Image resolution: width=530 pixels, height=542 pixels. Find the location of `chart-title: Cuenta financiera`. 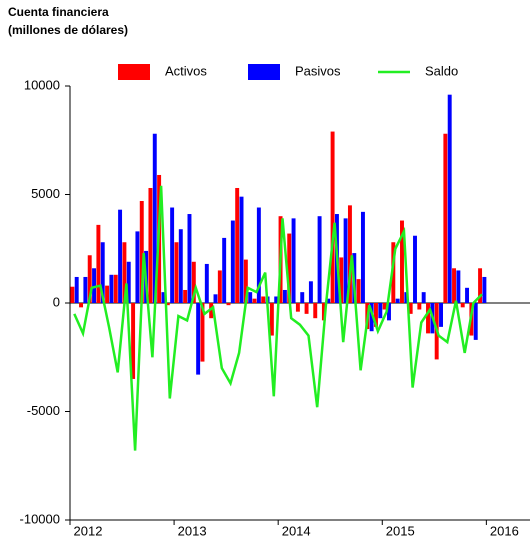

chart-title: Cuenta financiera is located at coordinates (58, 12).